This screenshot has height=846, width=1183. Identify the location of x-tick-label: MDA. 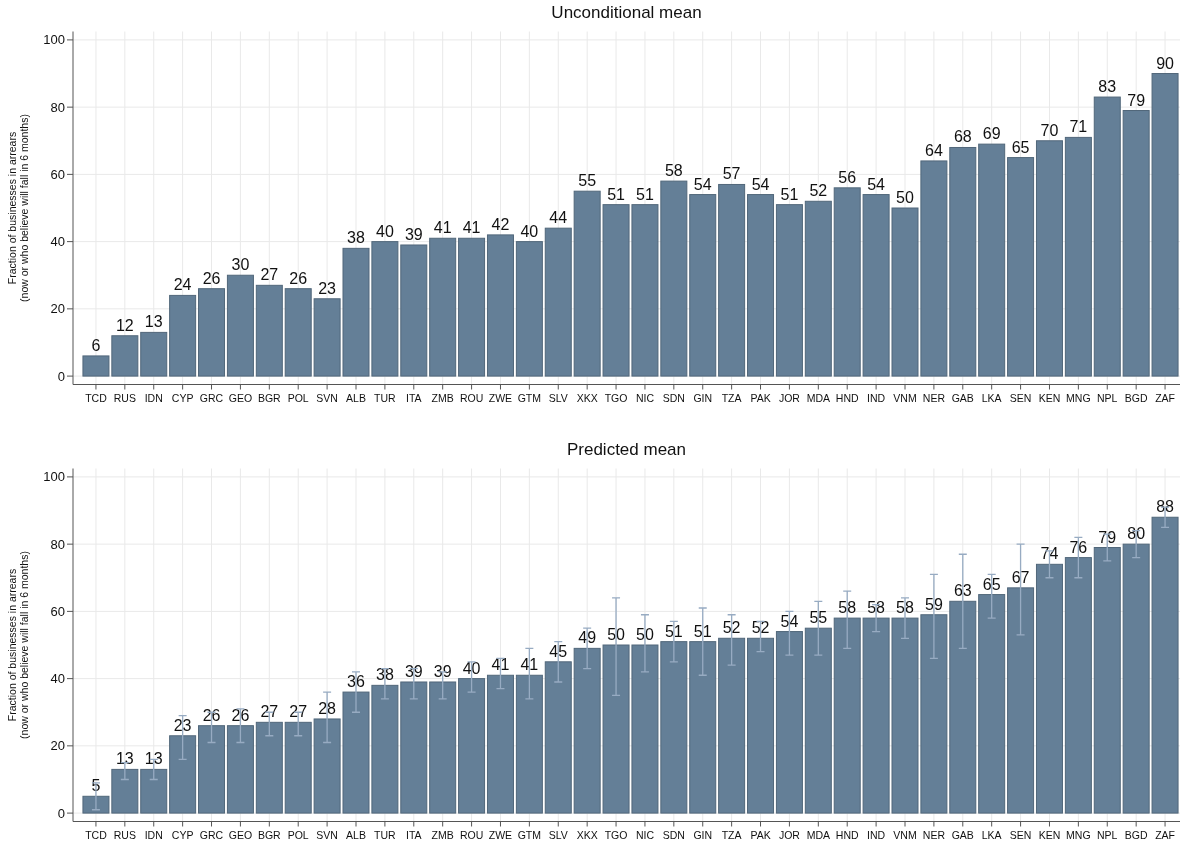
(818, 397).